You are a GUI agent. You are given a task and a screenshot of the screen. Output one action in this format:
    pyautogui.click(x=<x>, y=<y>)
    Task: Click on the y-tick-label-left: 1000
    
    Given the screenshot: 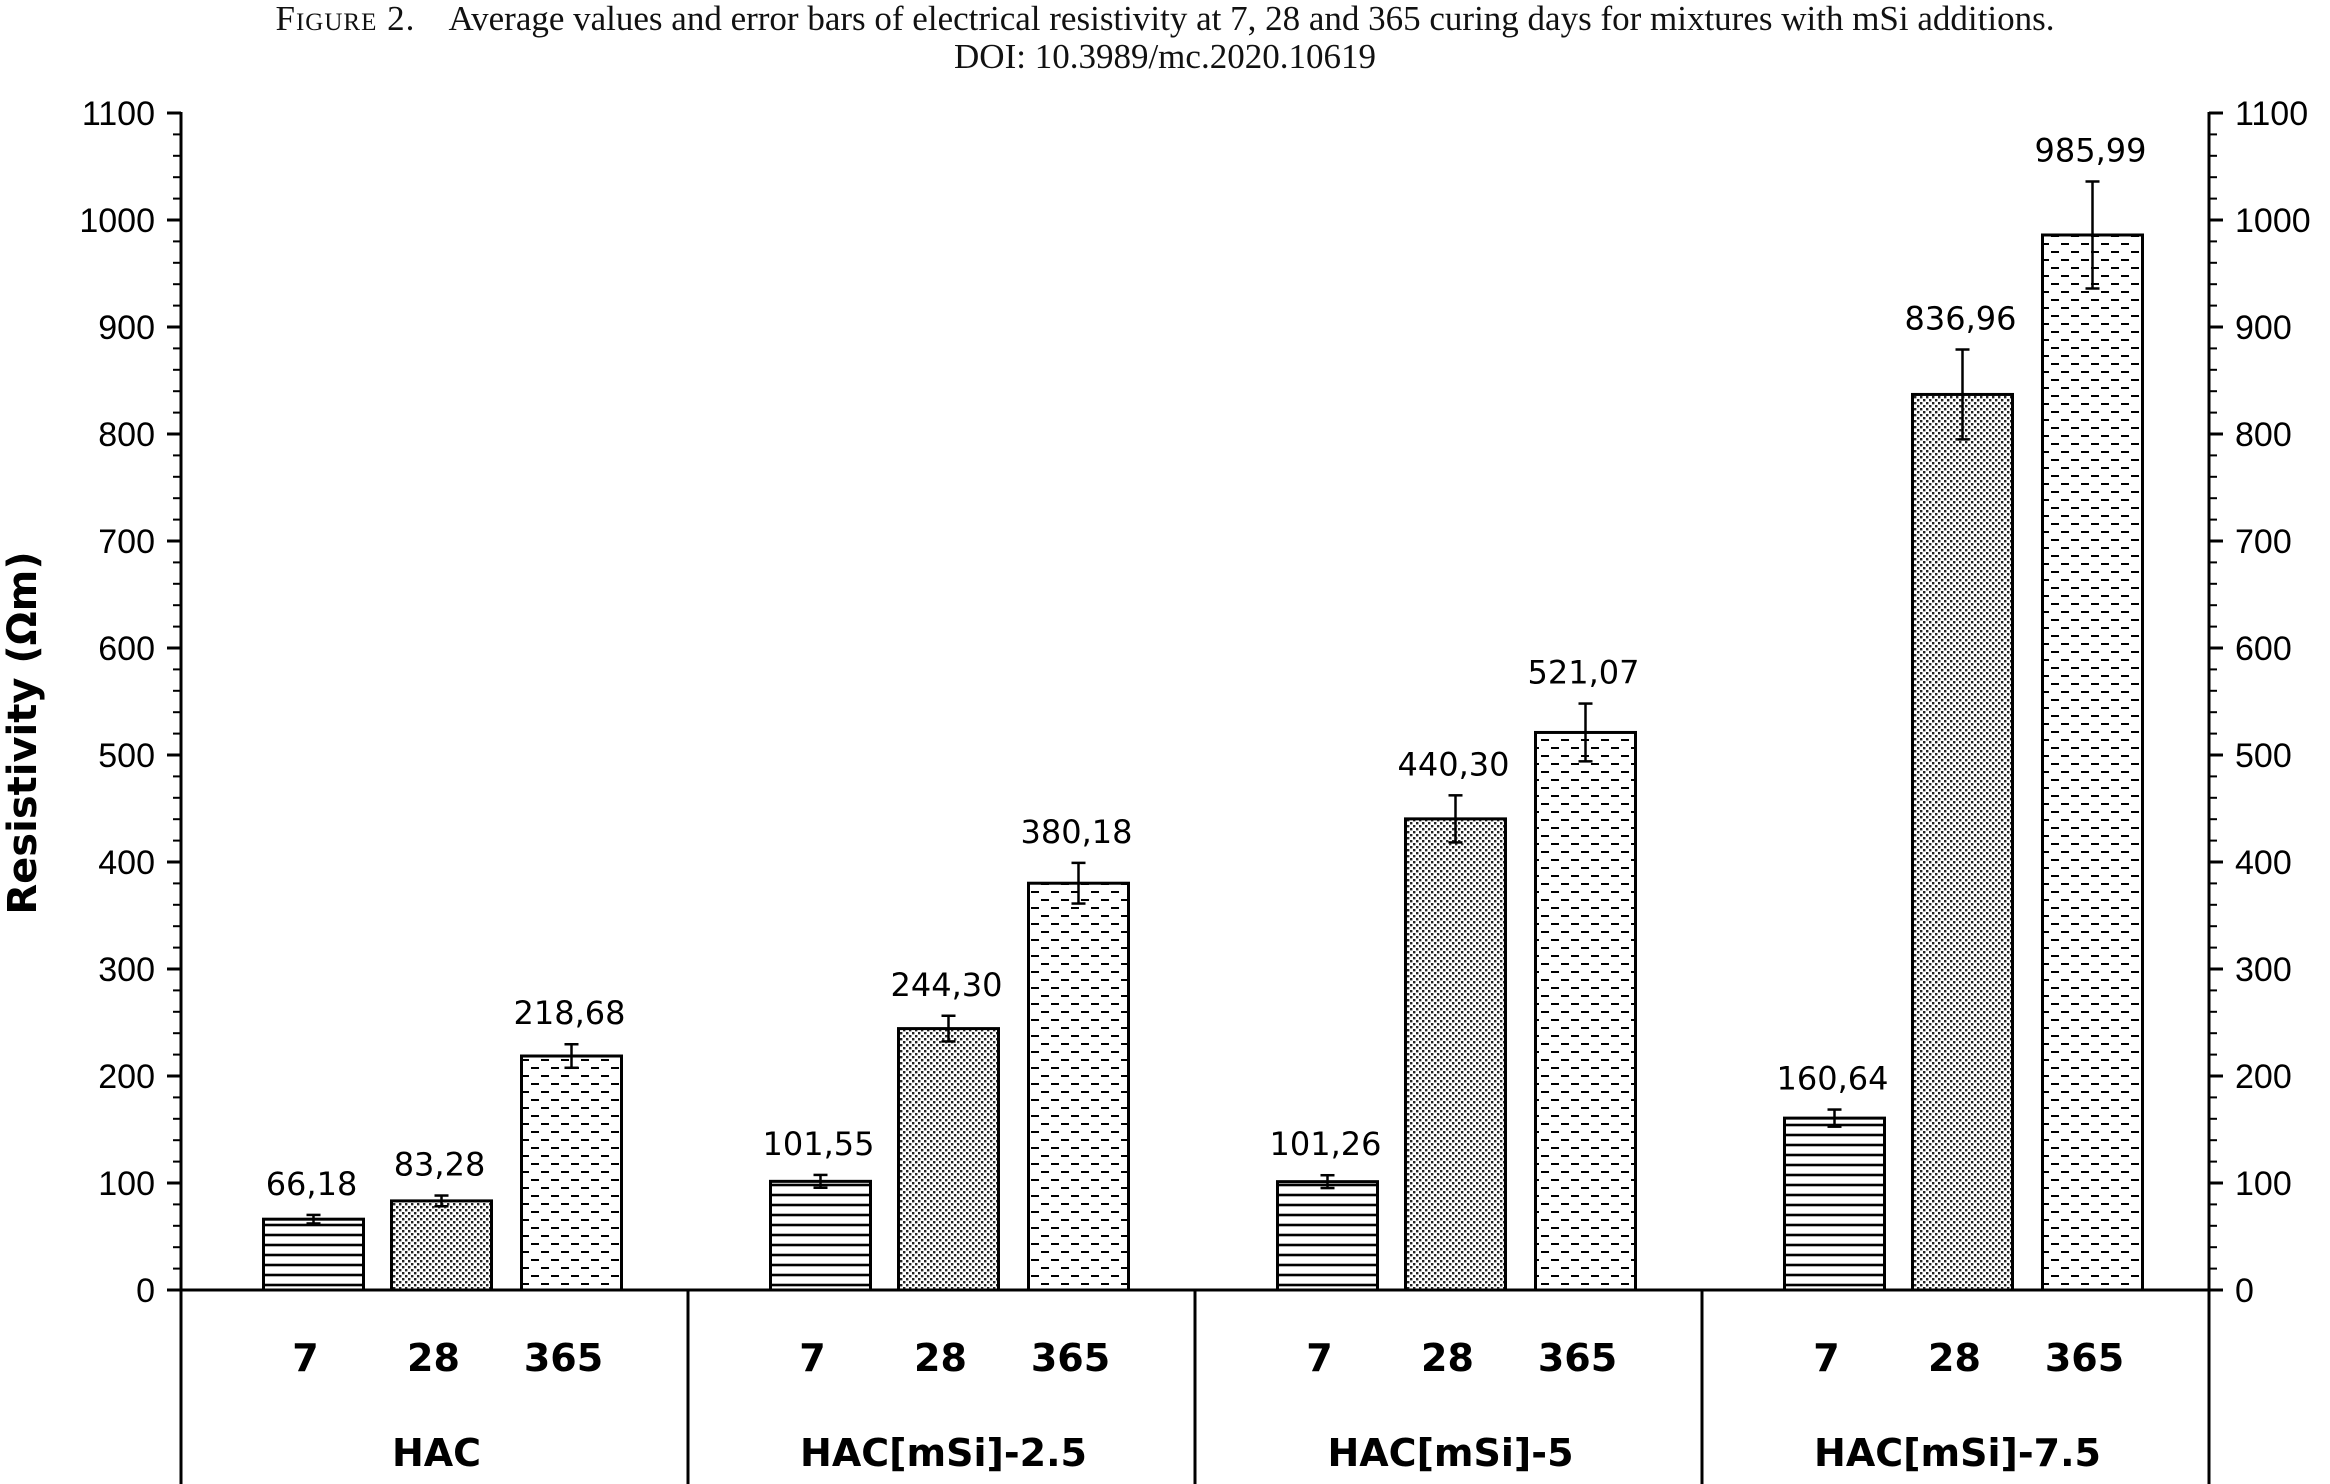 What is the action you would take?
    pyautogui.click(x=117, y=221)
    